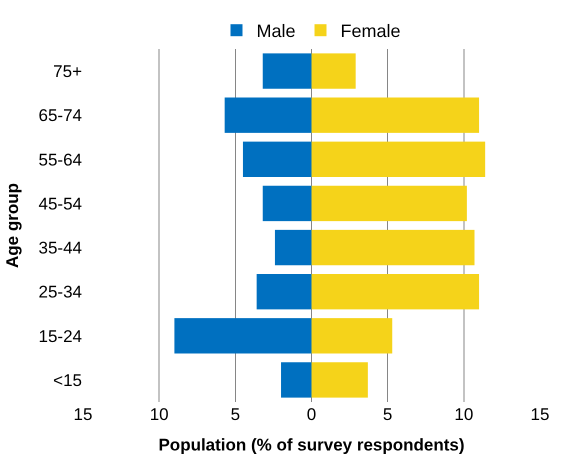 This screenshot has width=561, height=472. Describe the element at coordinates (370, 31) in the screenshot. I see `legend-label: Female` at that location.